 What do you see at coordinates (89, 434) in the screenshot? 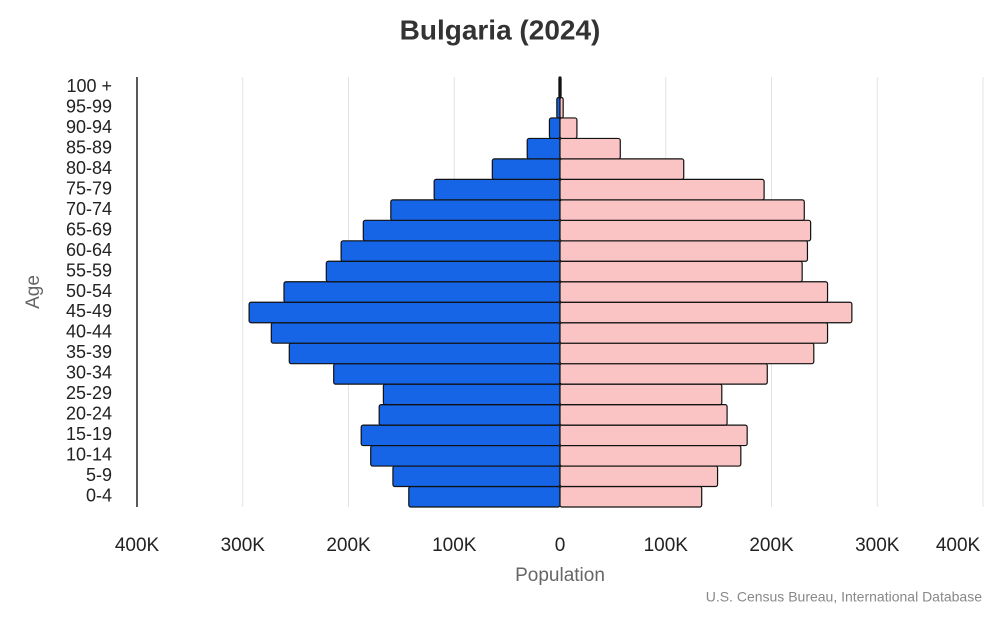
I see `y-tick-label: 15-19` at bounding box center [89, 434].